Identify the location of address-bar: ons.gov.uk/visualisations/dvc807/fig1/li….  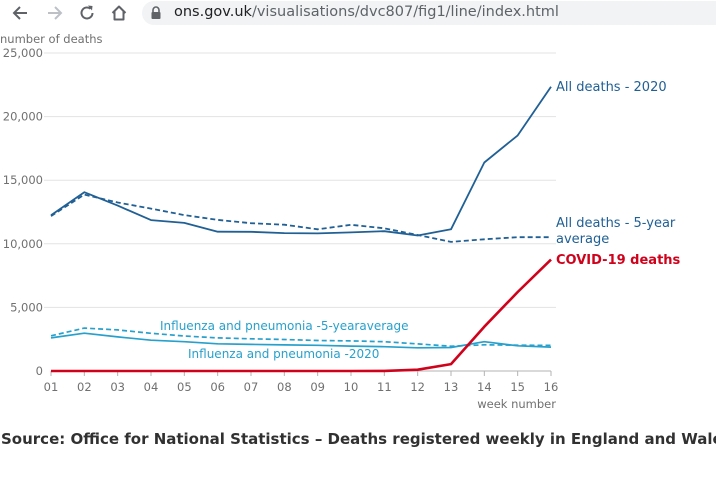
(429, 13).